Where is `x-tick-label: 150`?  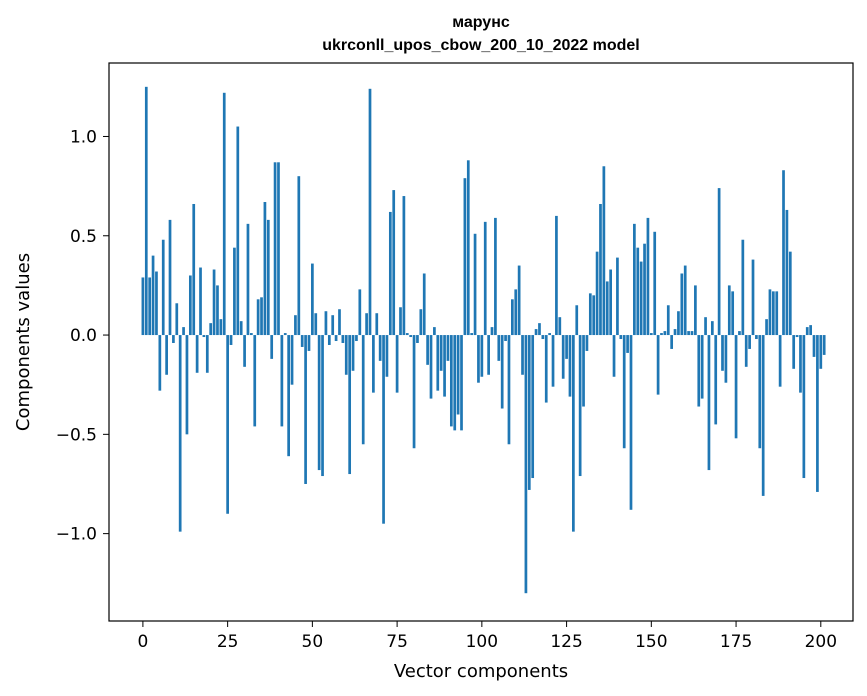
x-tick-label: 150 is located at coordinates (651, 642).